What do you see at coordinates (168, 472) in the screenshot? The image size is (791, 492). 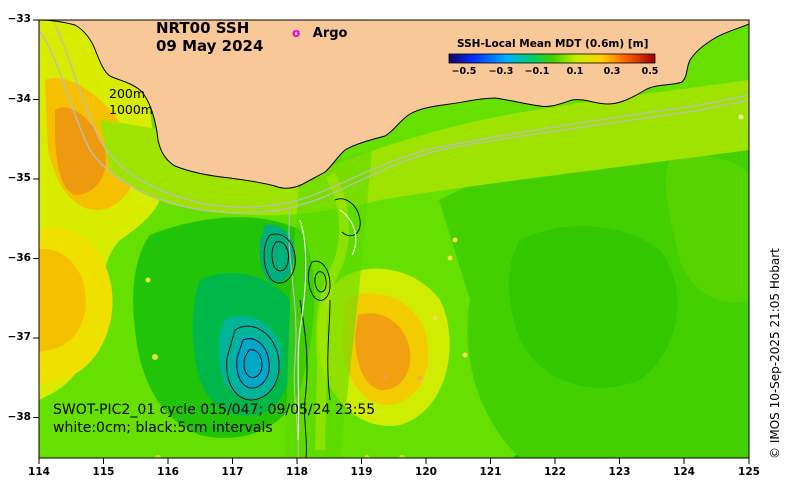 I see `x-tick-label: 116` at bounding box center [168, 472].